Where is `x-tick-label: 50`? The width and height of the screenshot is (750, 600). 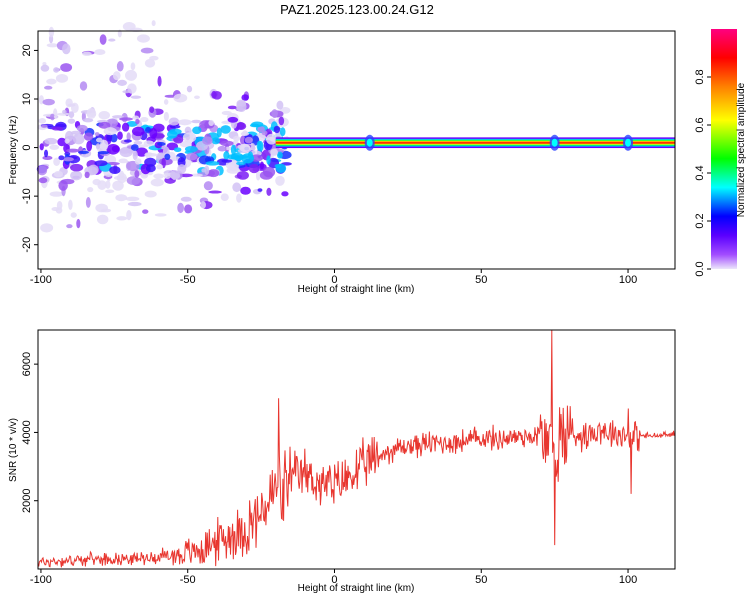 x-tick-label: 50 is located at coordinates (481, 280).